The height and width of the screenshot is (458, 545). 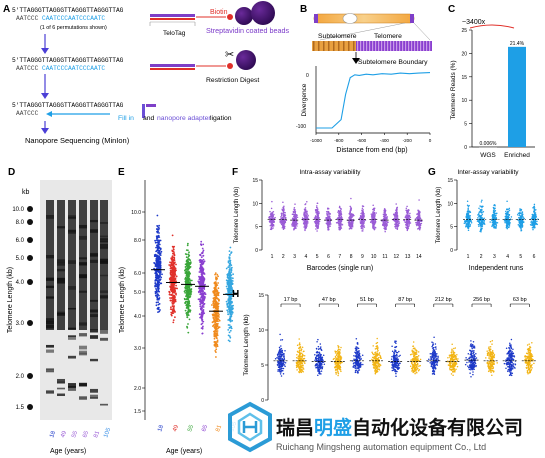 I want to click on panel-g-ytick: 0, so click(x=451, y=251).